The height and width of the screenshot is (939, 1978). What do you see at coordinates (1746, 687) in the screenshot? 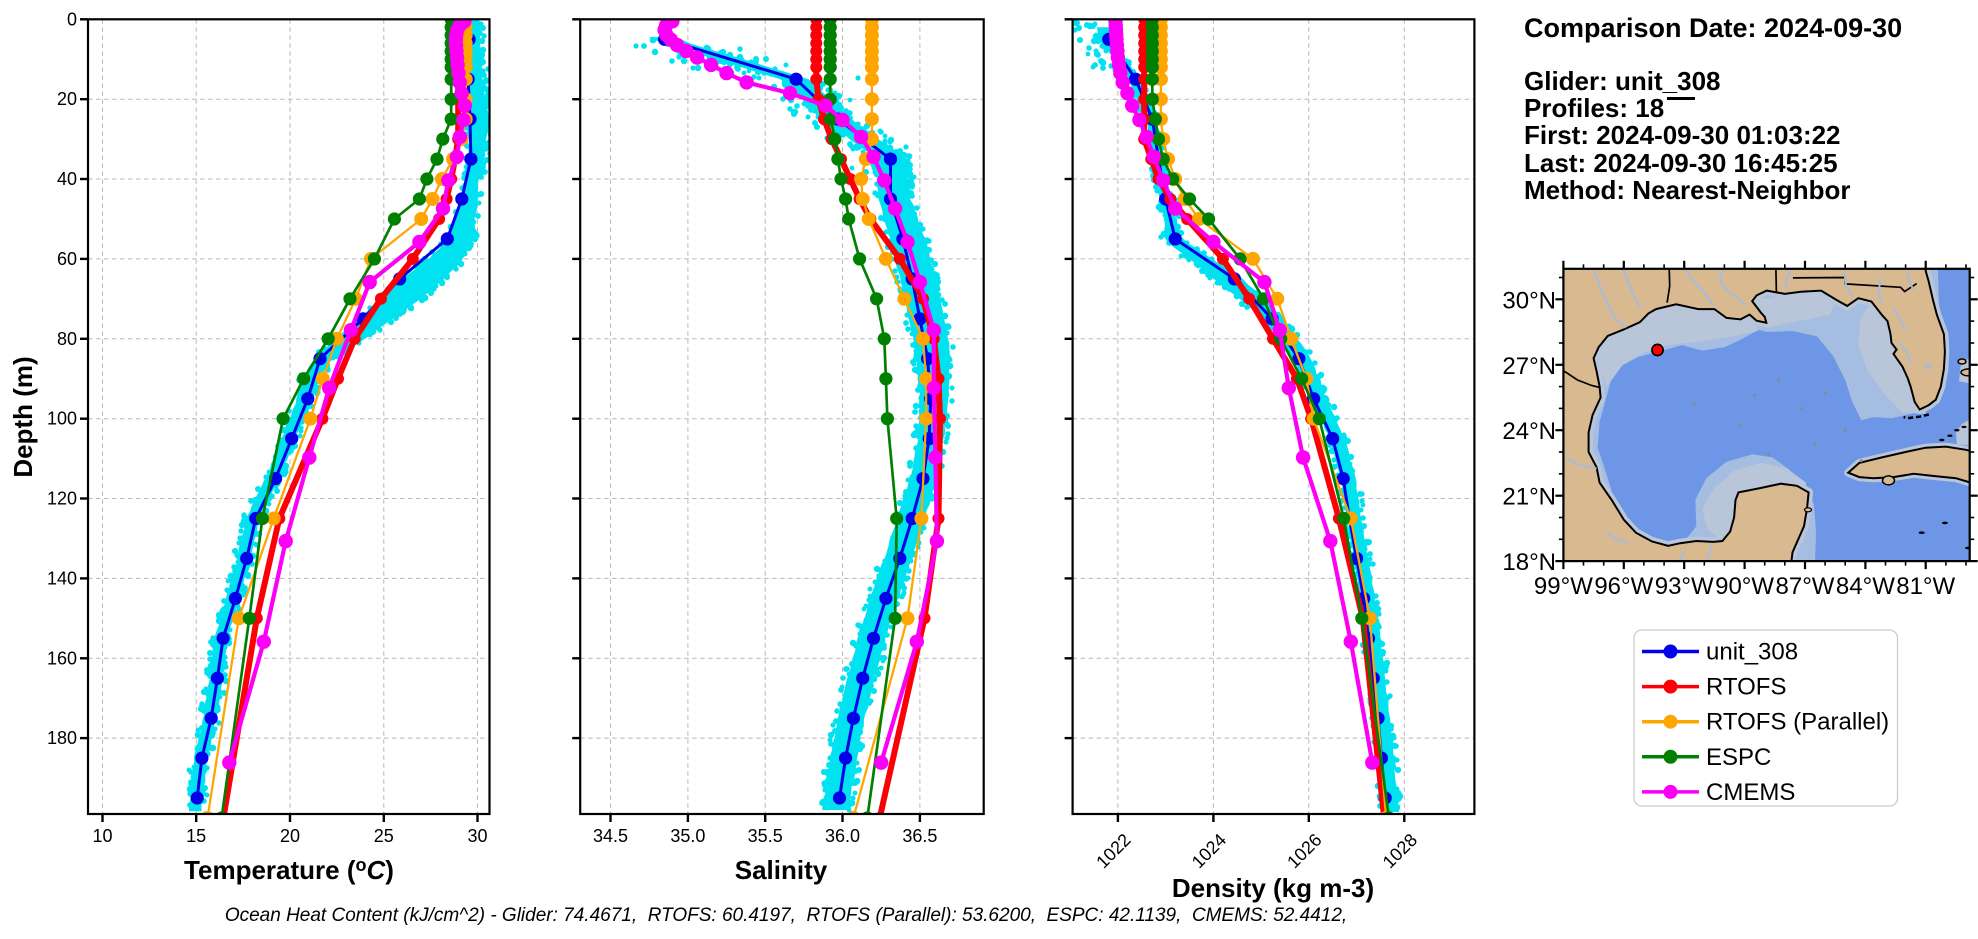
I see `svg-text: RTOFS` at bounding box center [1746, 687].